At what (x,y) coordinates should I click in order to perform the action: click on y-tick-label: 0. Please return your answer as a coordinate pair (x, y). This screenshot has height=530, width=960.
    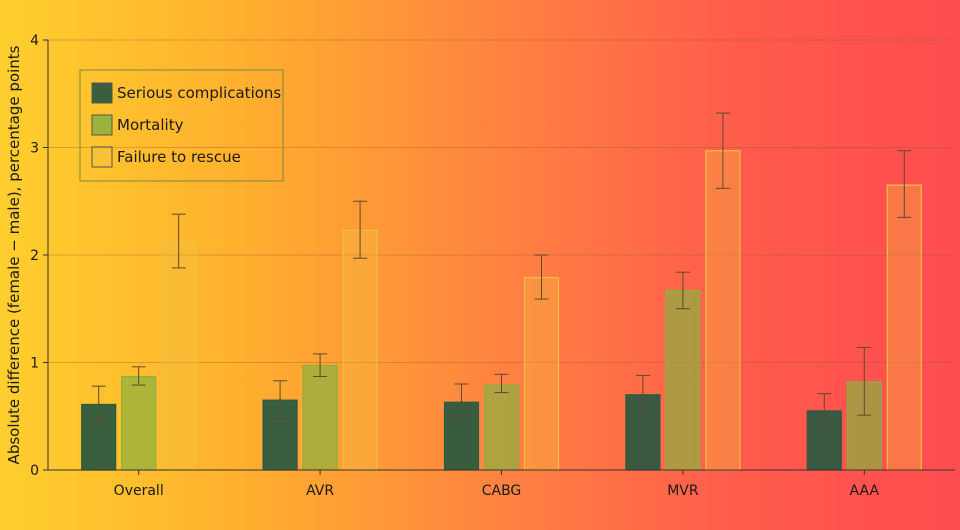
    Looking at the image, I should click on (34, 471).